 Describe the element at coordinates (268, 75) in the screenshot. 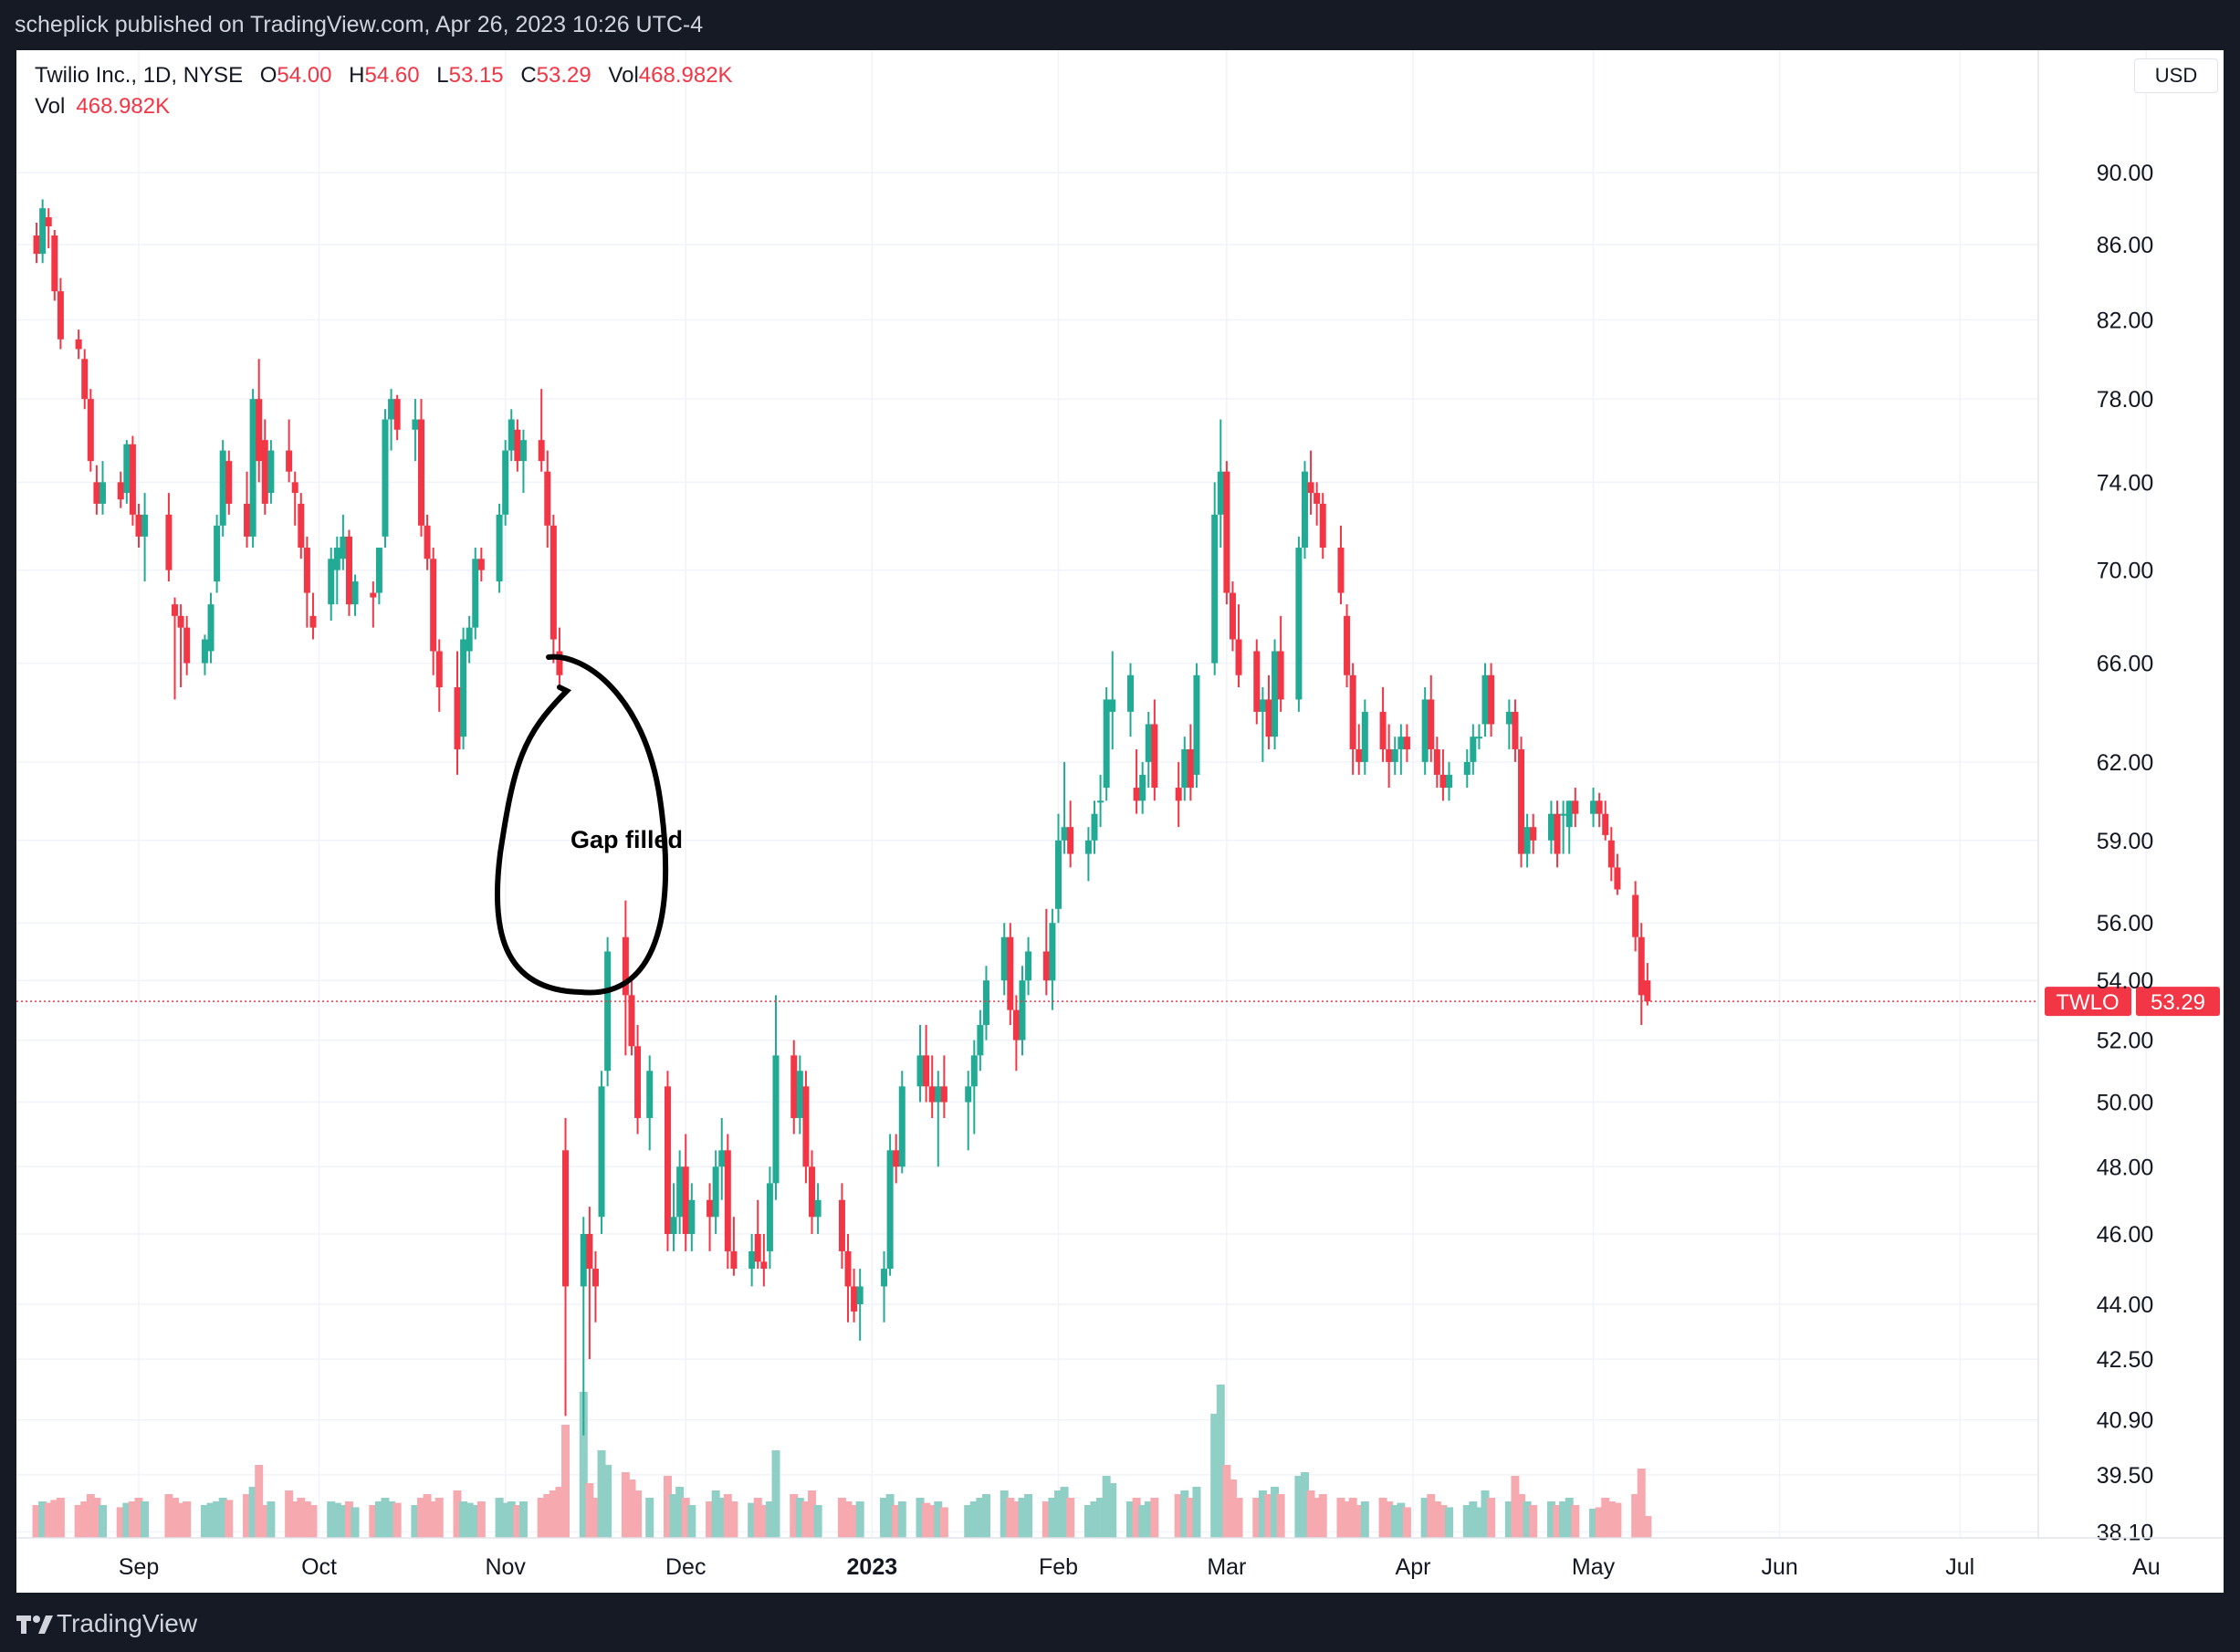

I see `legend-open-label: O` at that location.